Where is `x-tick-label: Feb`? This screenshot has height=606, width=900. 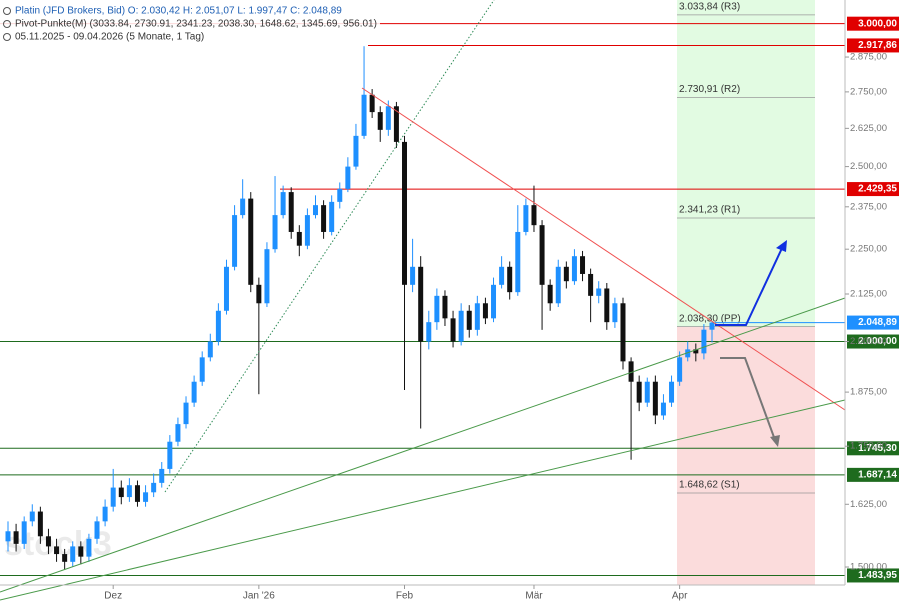
x-tick-label: Feb is located at coordinates (405, 596).